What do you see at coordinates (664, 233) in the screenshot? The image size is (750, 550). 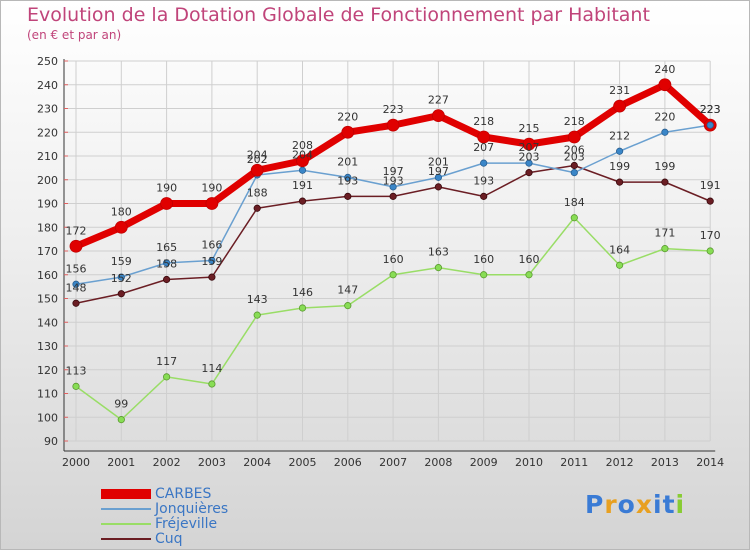 I see `data-label-frjeville: 171` at bounding box center [664, 233].